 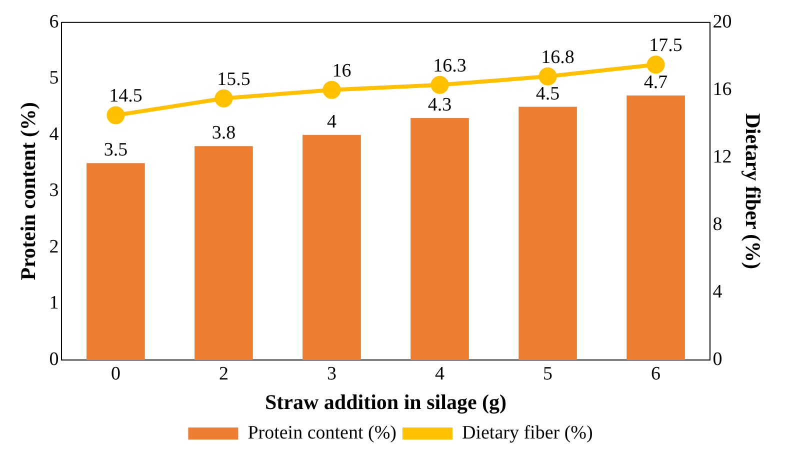 What do you see at coordinates (440, 373) in the screenshot?
I see `x-tick-label: 4` at bounding box center [440, 373].